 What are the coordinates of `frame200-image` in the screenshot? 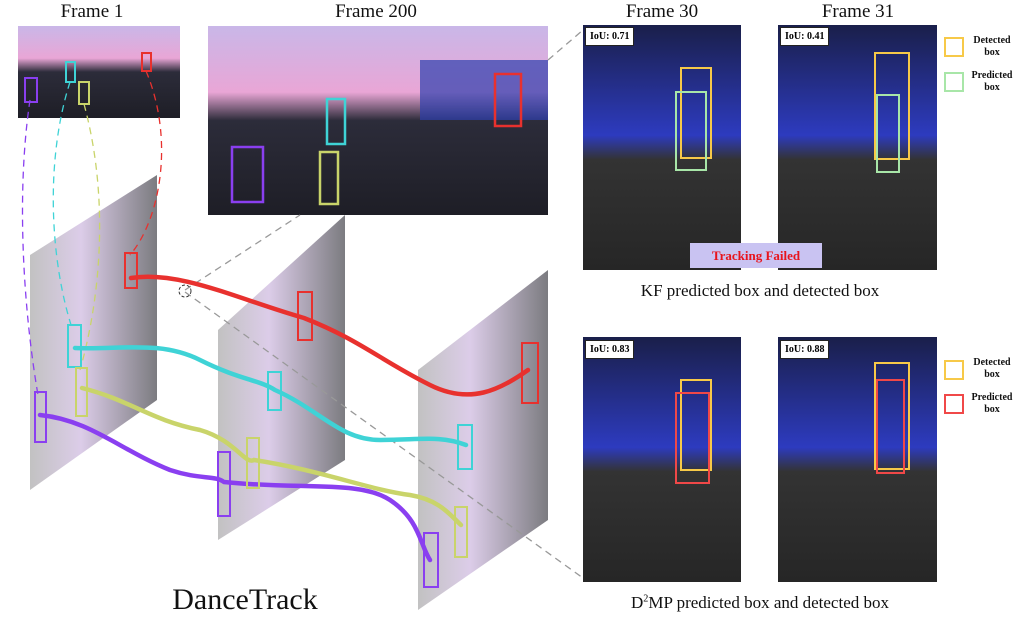 It's located at (378, 120).